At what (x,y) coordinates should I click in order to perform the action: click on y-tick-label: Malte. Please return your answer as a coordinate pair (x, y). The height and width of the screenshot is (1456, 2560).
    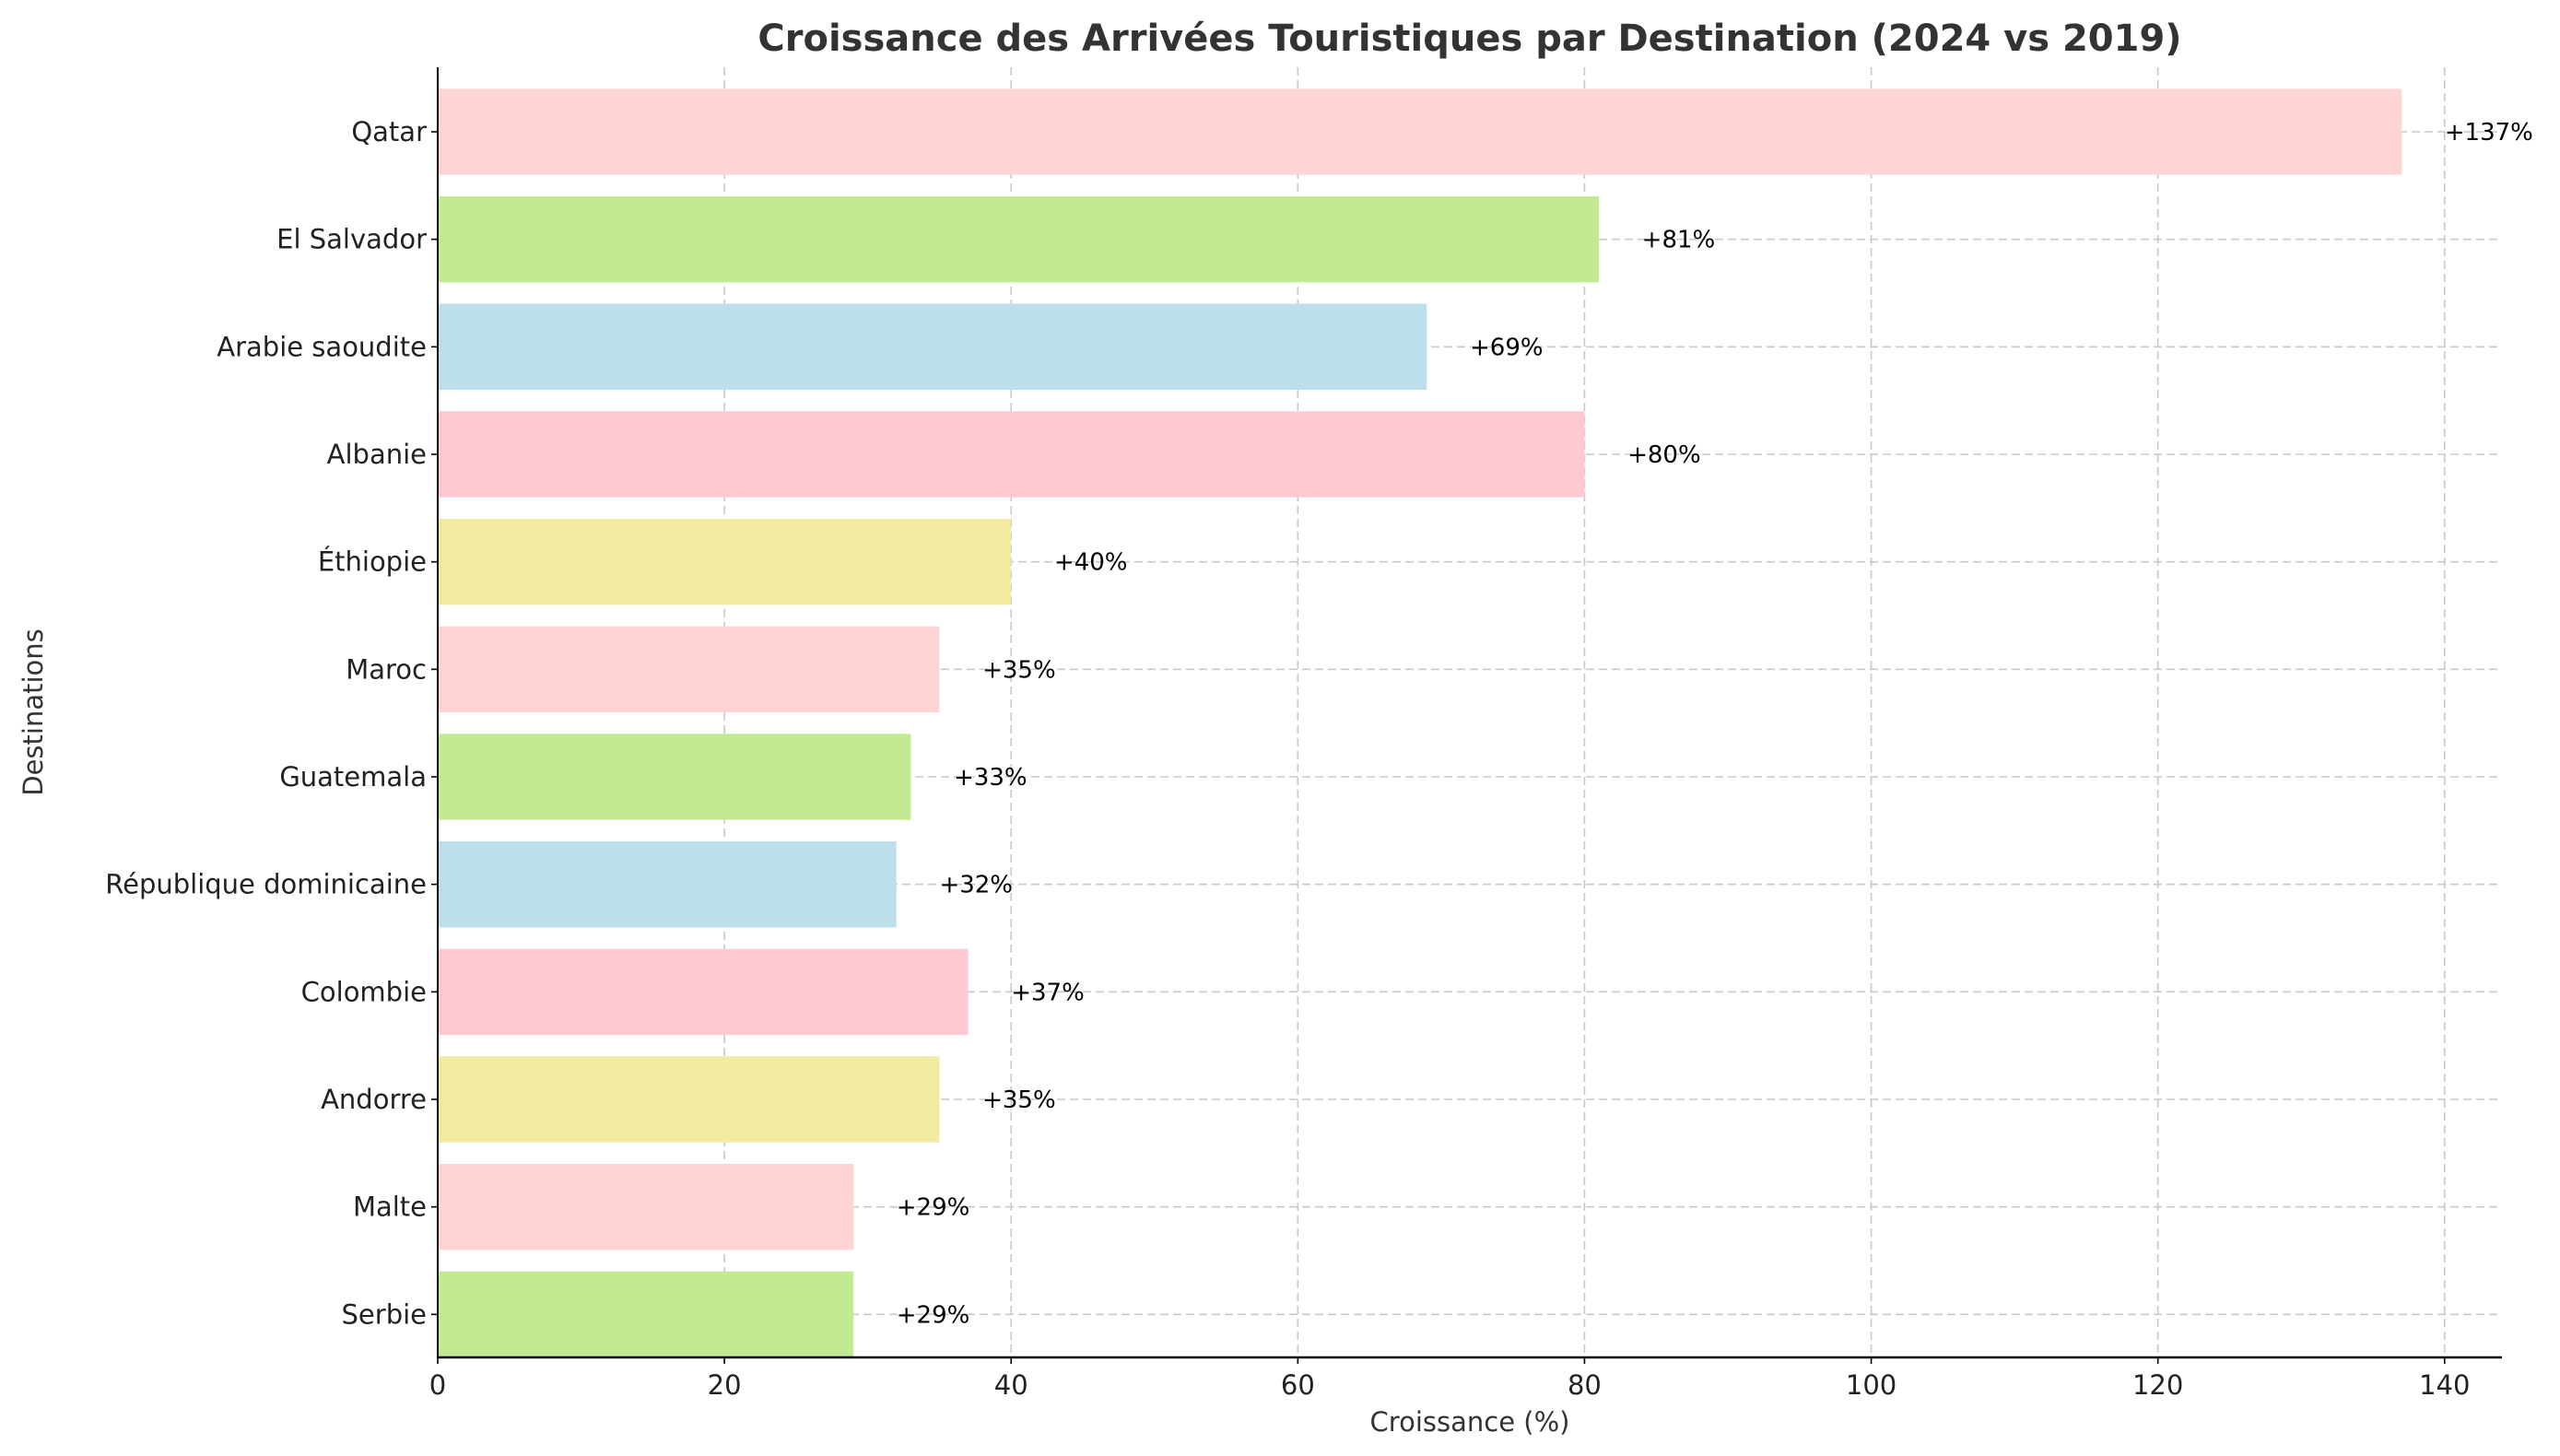
    Looking at the image, I should click on (390, 1207).